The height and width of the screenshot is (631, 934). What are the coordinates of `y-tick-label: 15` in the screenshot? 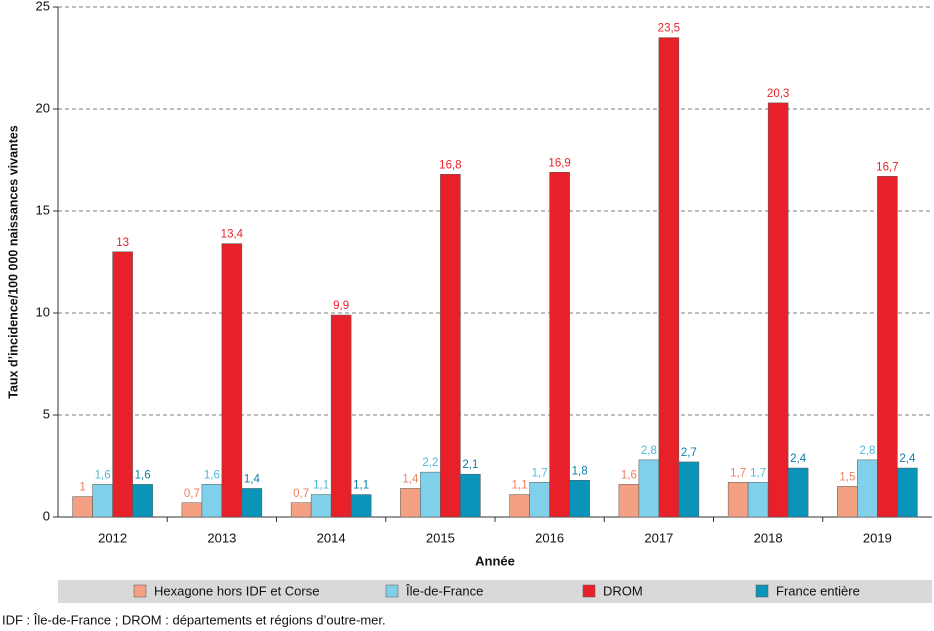 It's located at (43, 209).